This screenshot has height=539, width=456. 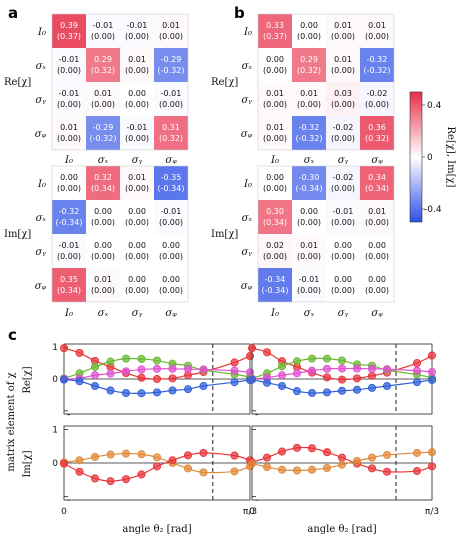 What do you see at coordinates (434, 106) in the screenshot?
I see `colorbar-tick-top: 0.4` at bounding box center [434, 106].